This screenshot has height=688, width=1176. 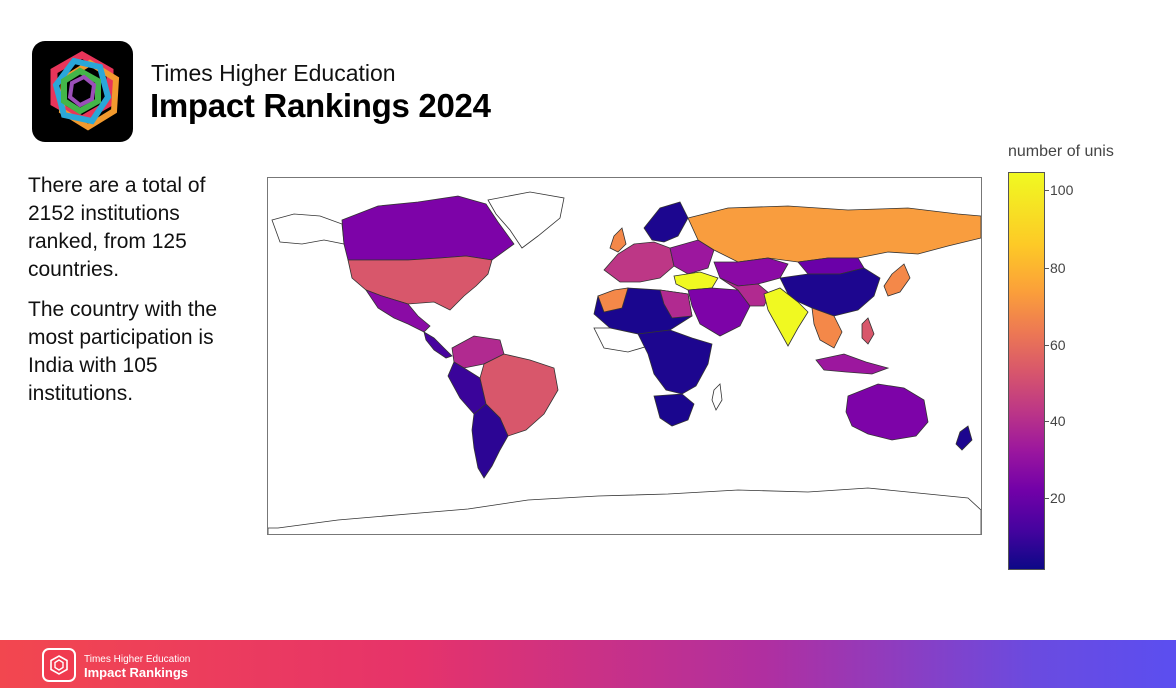 I want to click on footer-bar, so click(x=588, y=664).